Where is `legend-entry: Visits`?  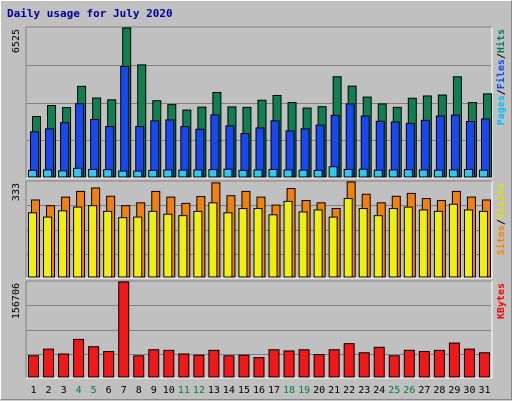 legend-entry: Visits is located at coordinates (501, 201).